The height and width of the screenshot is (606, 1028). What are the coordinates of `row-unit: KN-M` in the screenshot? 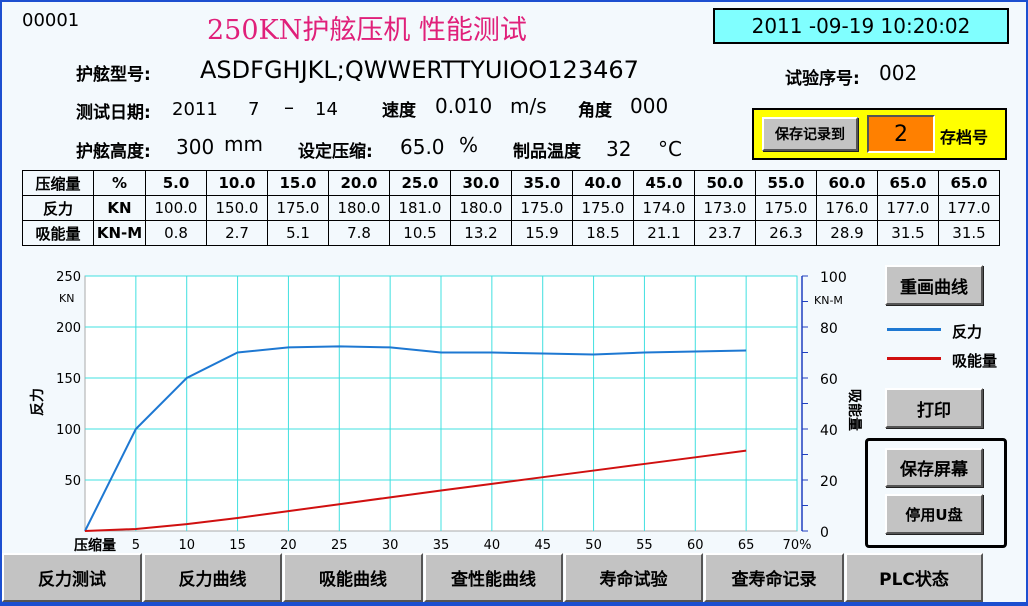 It's located at (119, 233).